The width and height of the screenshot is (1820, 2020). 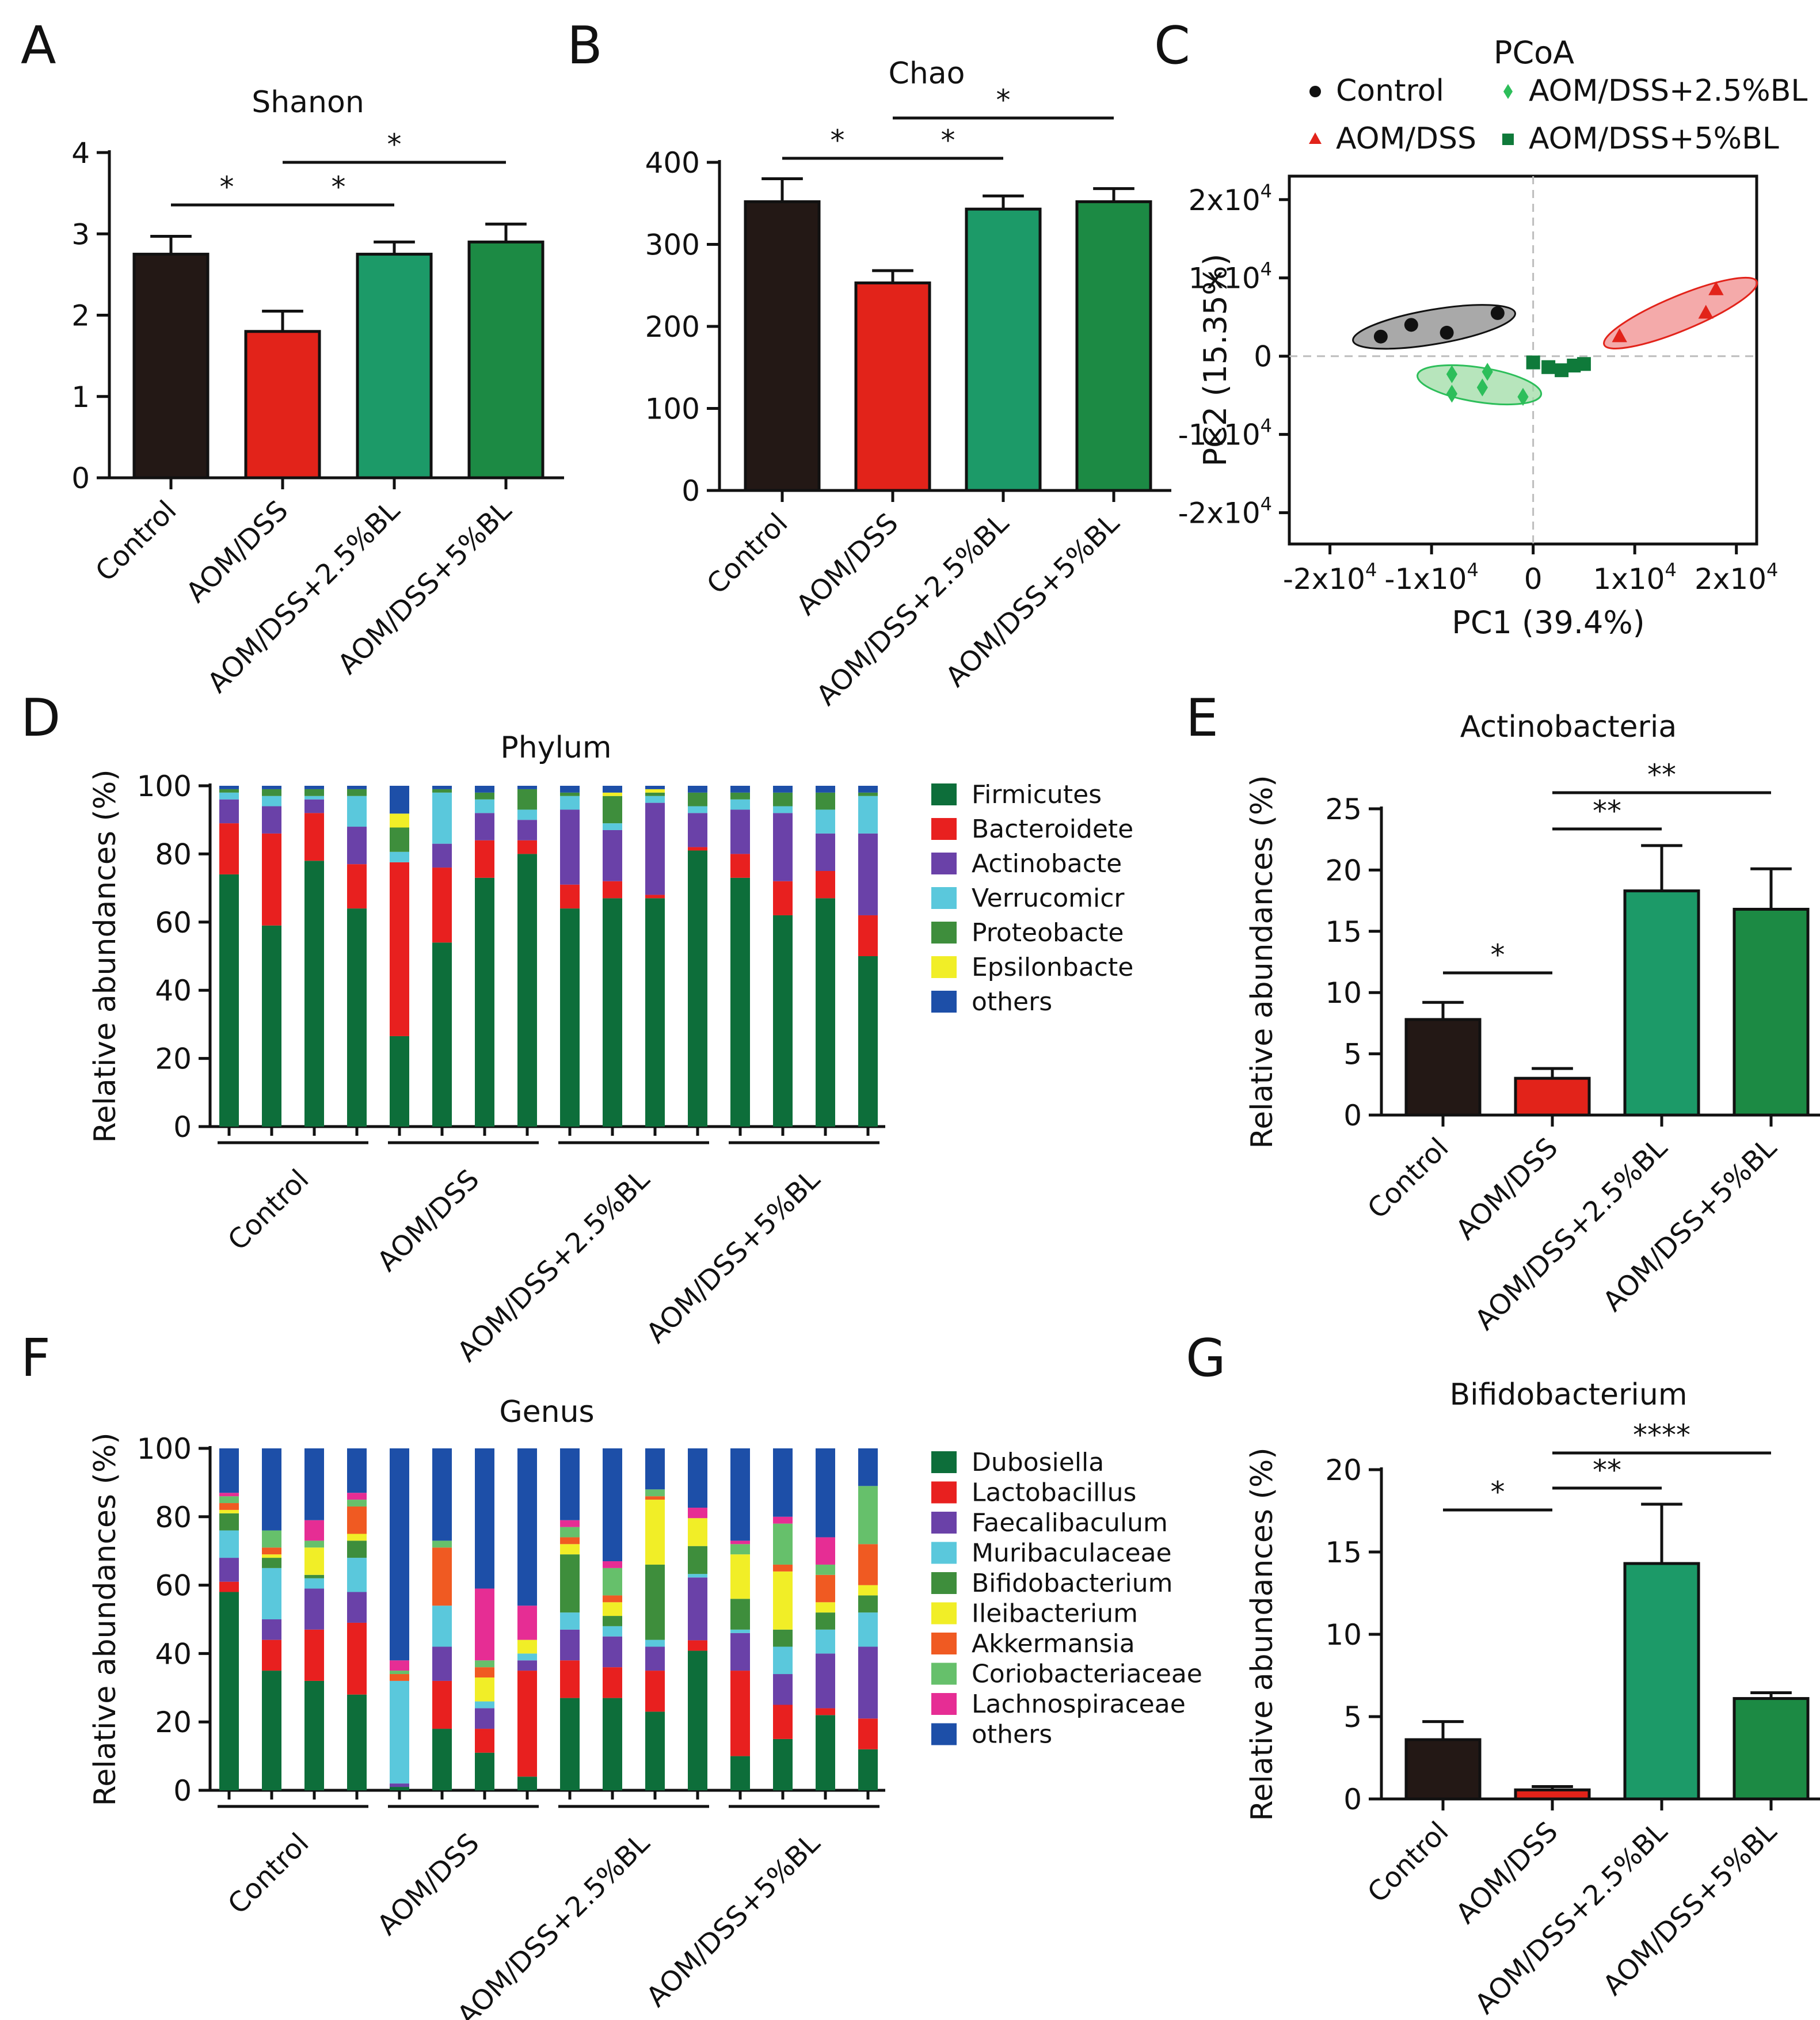 What do you see at coordinates (1052, 830) in the screenshot?
I see `legend-label: Bacteroidete` at bounding box center [1052, 830].